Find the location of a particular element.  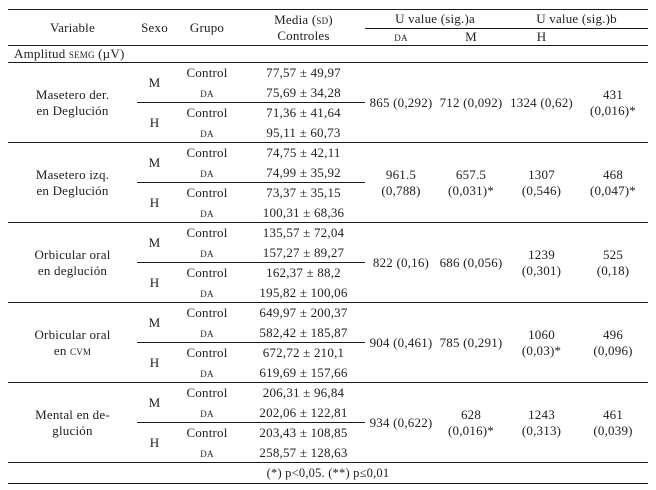

section-amplitud-semg: Amplitud semg (µV) is located at coordinates (328, 54).